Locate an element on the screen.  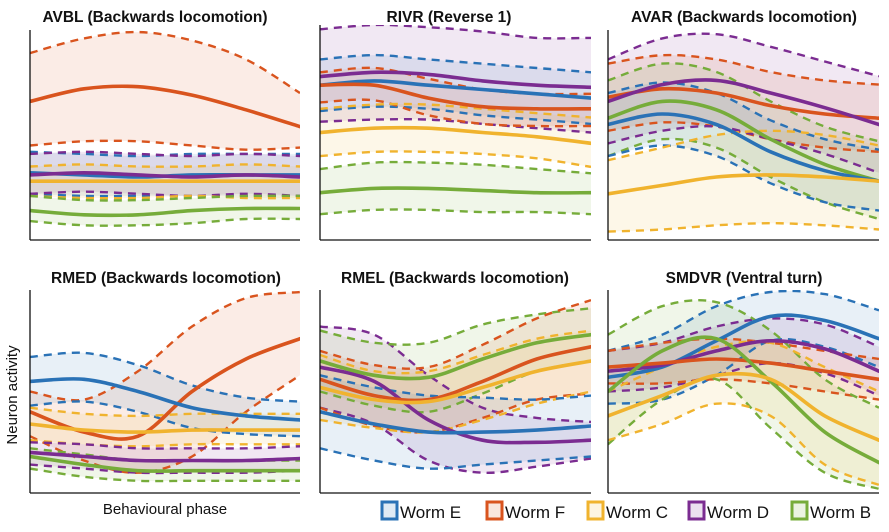
panel-title: RIVR (Reverse 1) is located at coordinates (449, 17).